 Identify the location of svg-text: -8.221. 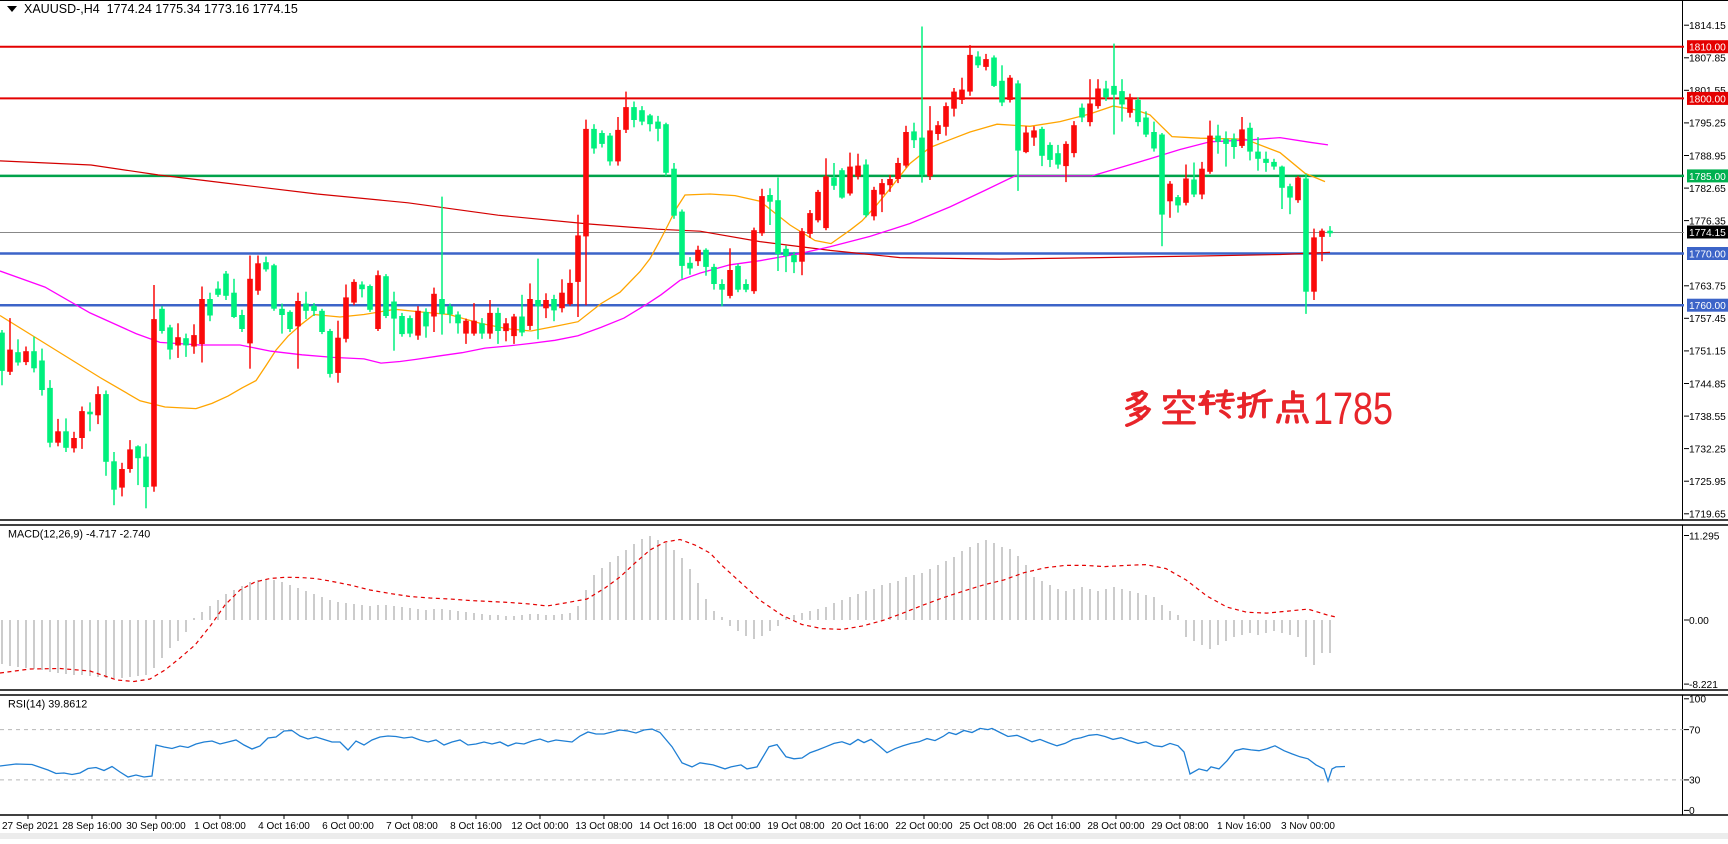
(1703, 685).